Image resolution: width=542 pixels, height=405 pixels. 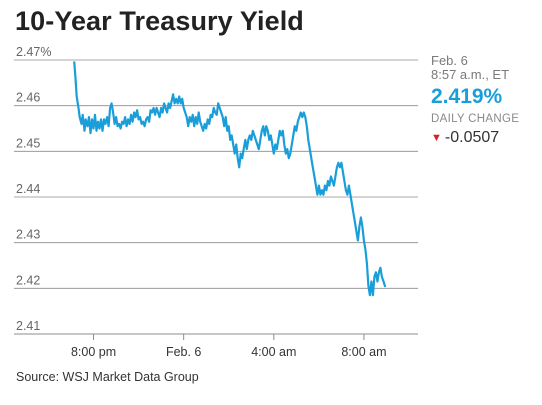 What do you see at coordinates (28, 235) in the screenshot?
I see `y-tick-label: 2.43` at bounding box center [28, 235].